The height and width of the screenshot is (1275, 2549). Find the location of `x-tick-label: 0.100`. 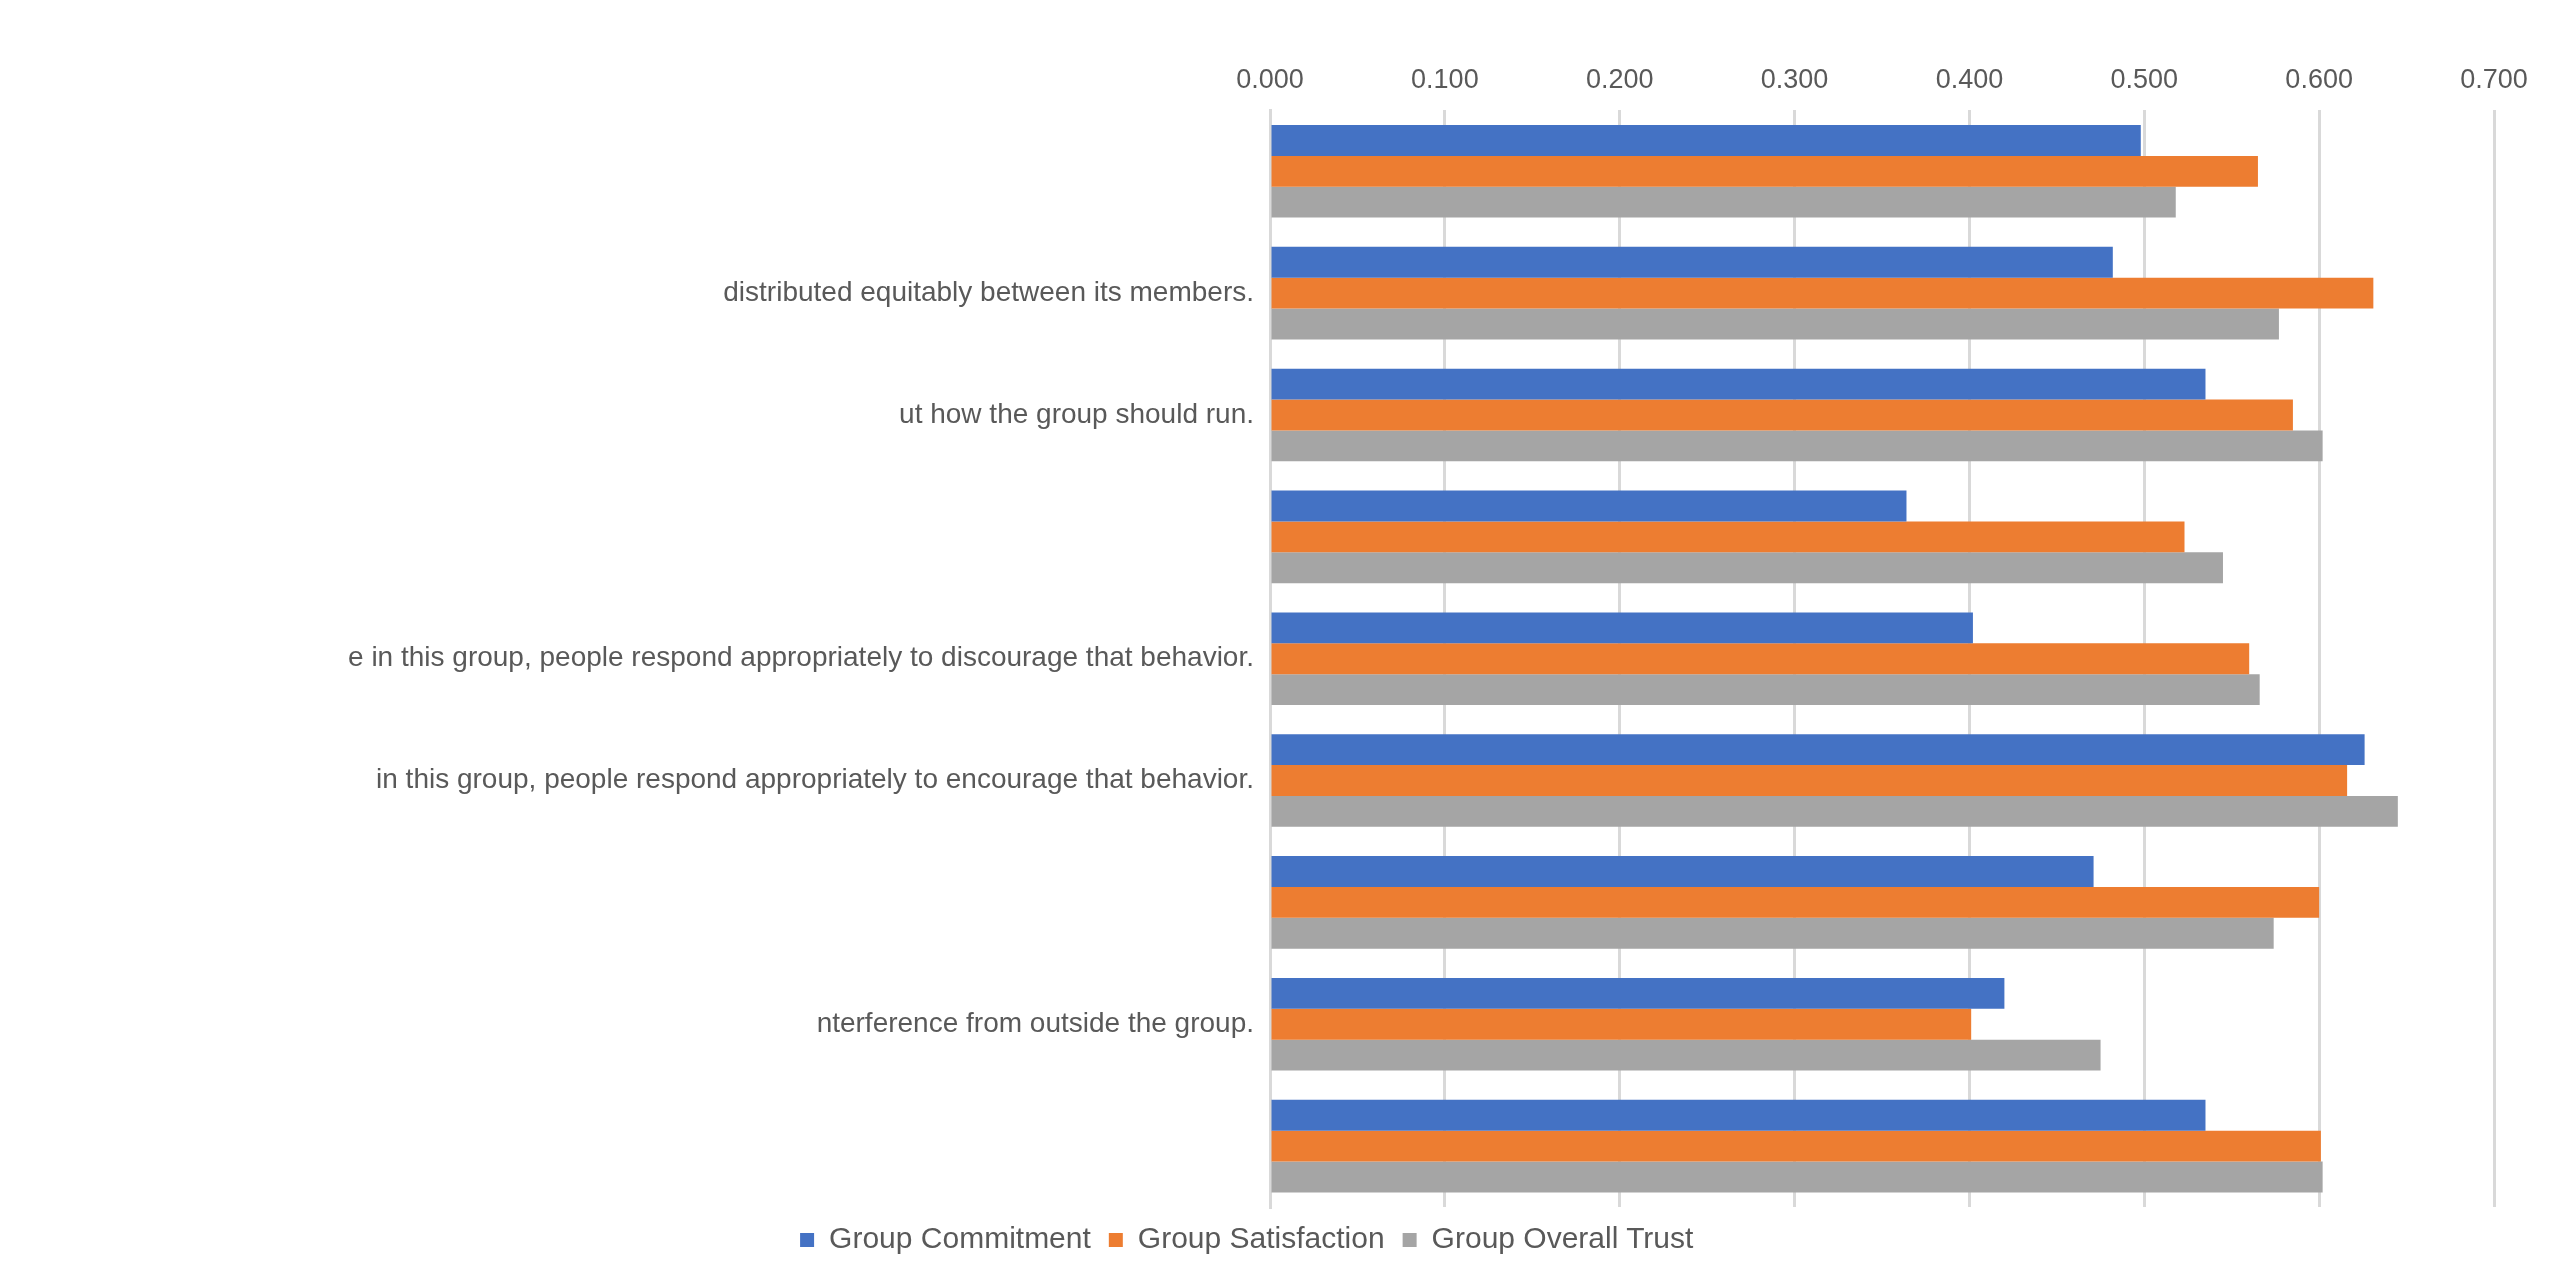

x-tick-label: 0.100 is located at coordinates (1445, 78).